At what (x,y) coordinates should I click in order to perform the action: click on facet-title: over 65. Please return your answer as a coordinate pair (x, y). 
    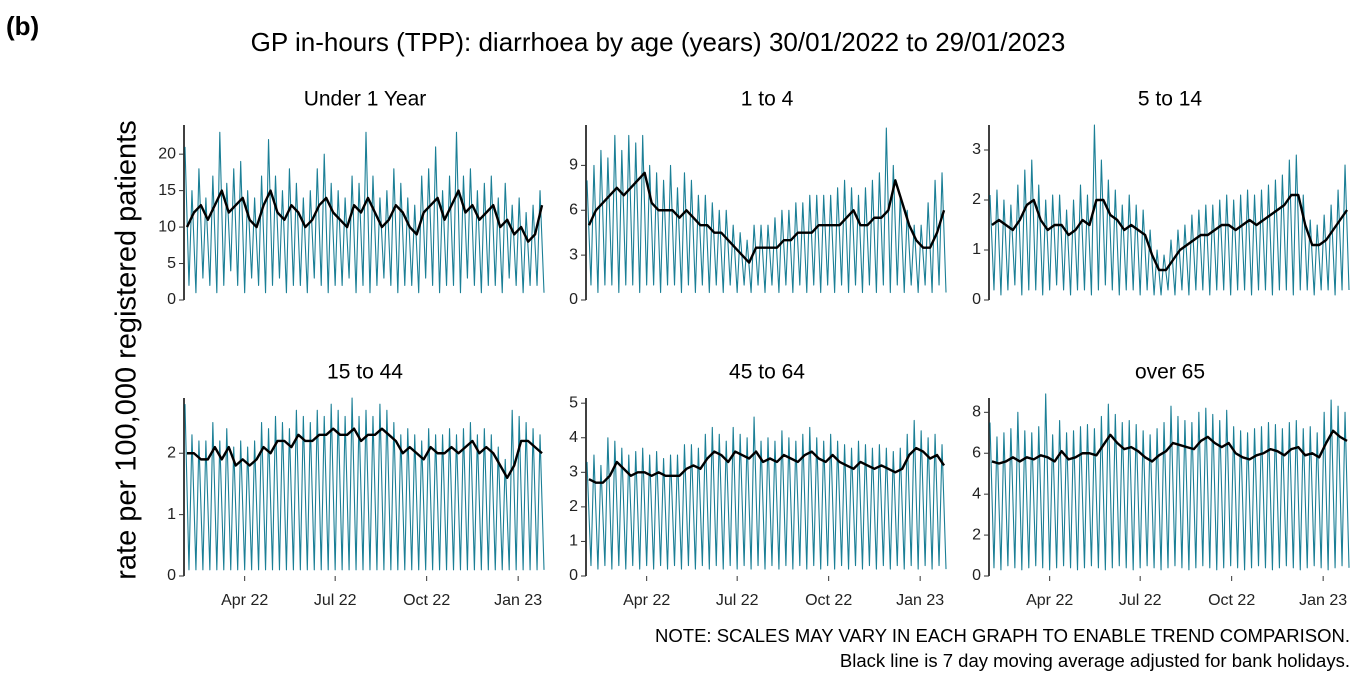
    Looking at the image, I should click on (1170, 372).